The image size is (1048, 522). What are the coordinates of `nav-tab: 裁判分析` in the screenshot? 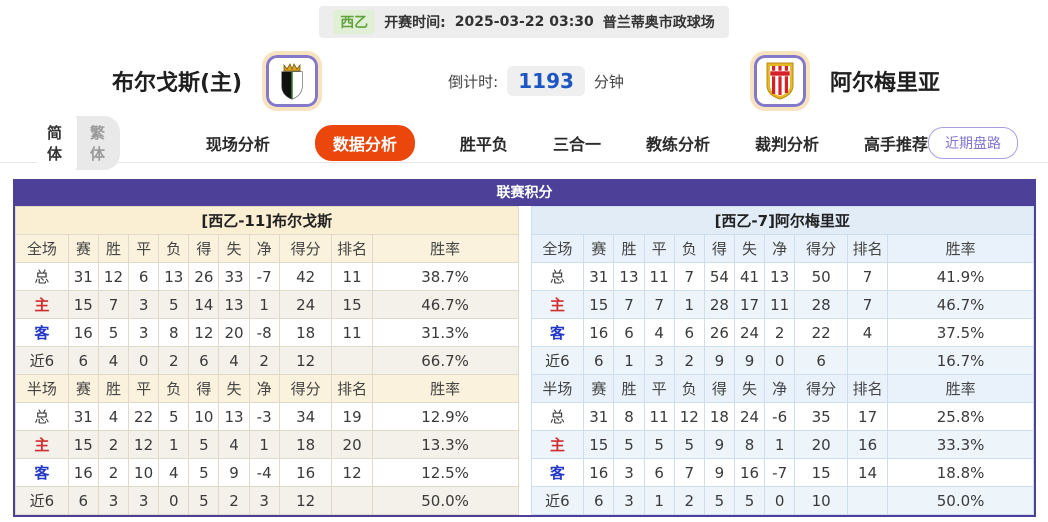 It's located at (786, 144).